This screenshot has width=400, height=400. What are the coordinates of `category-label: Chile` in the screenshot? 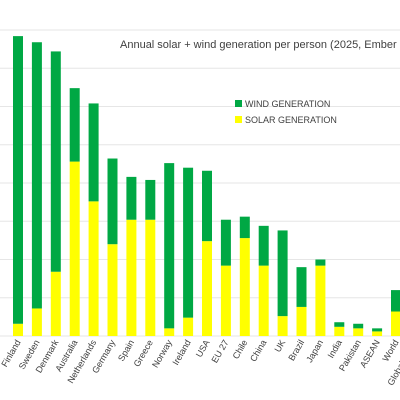 It's located at (240, 349).